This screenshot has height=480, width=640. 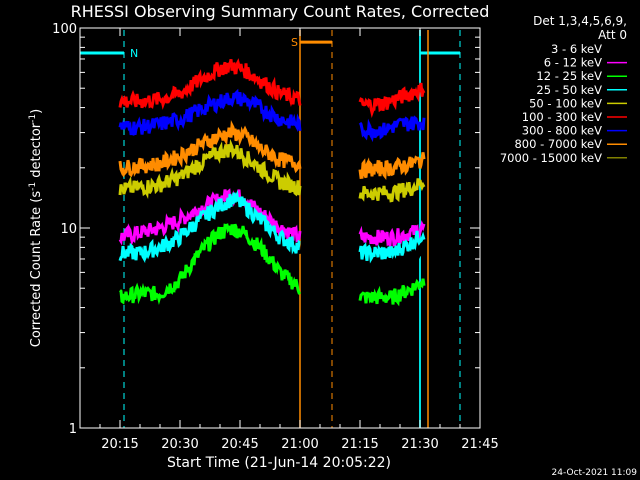 What do you see at coordinates (294, 42) in the screenshot?
I see `flag-label-1: S` at bounding box center [294, 42].